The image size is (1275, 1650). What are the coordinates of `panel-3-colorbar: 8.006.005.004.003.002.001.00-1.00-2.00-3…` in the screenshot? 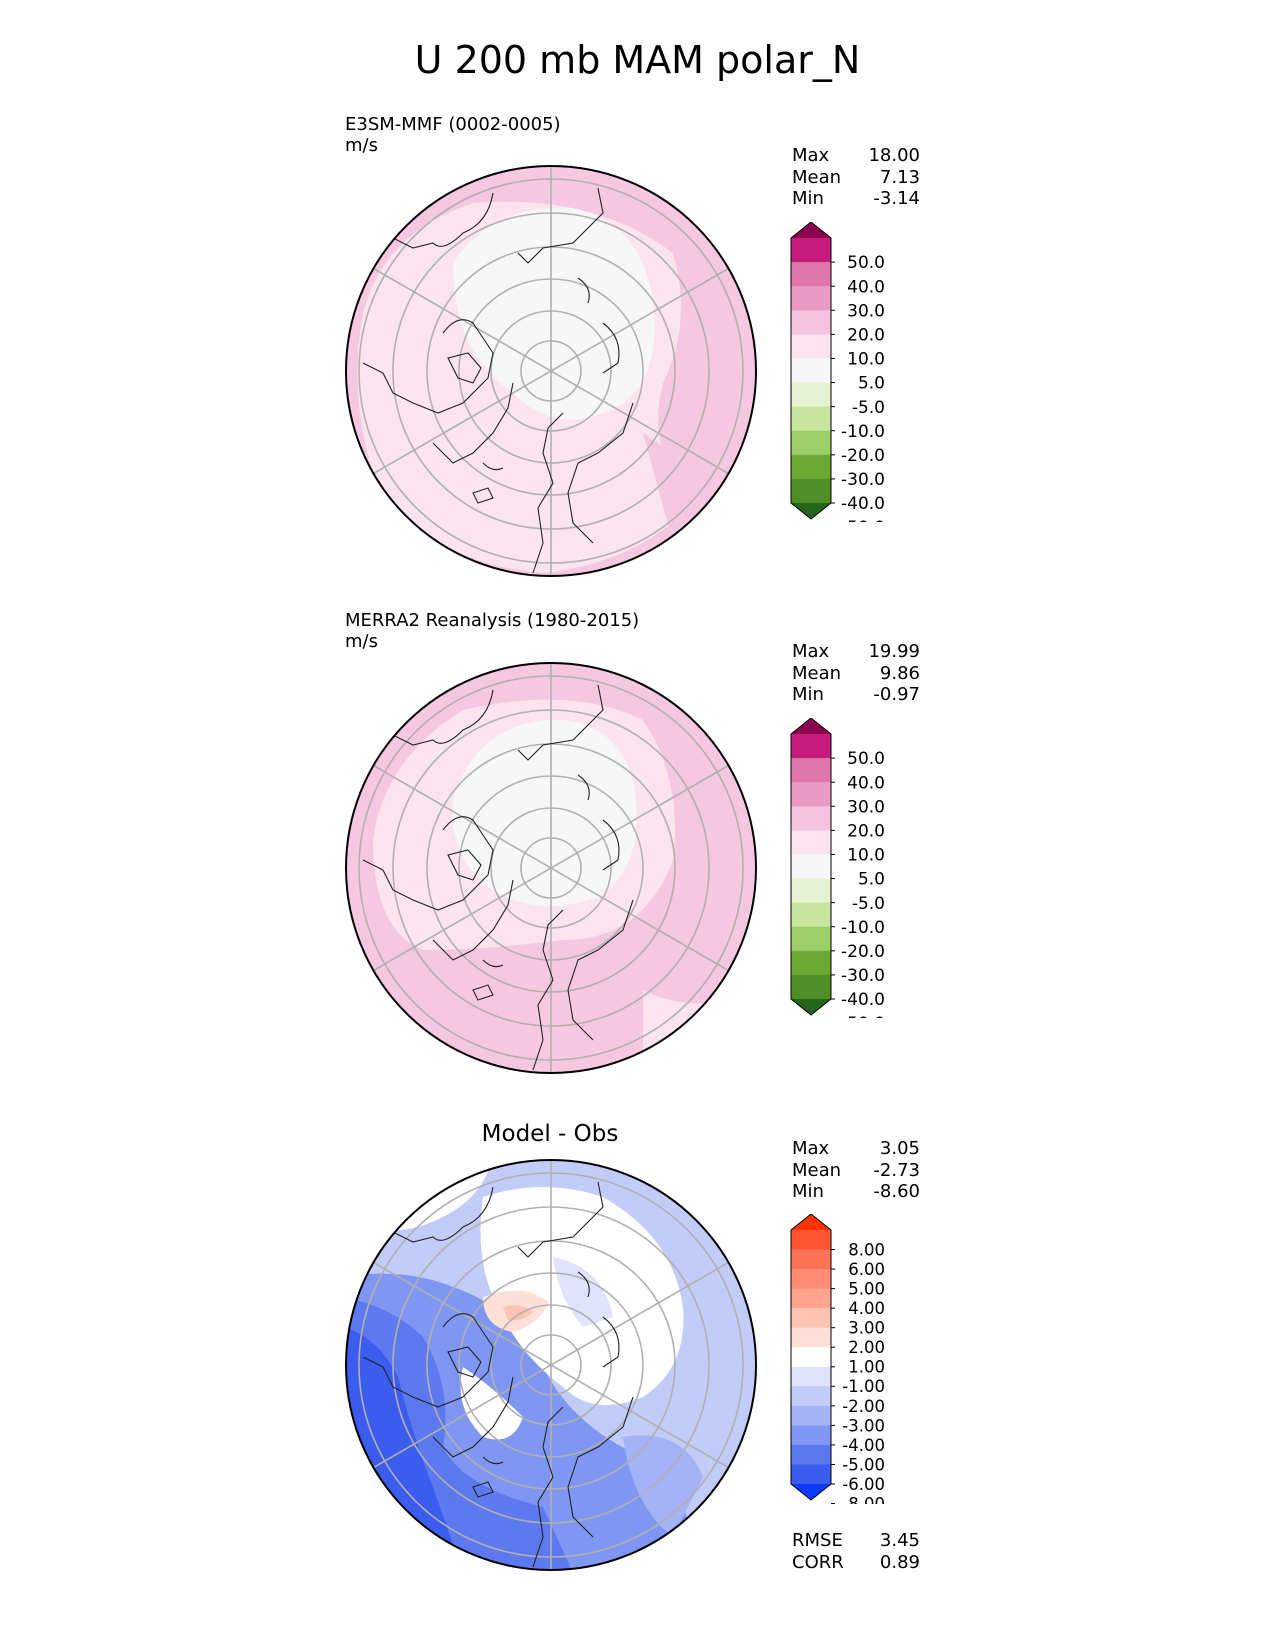 It's located at (837, 1359).